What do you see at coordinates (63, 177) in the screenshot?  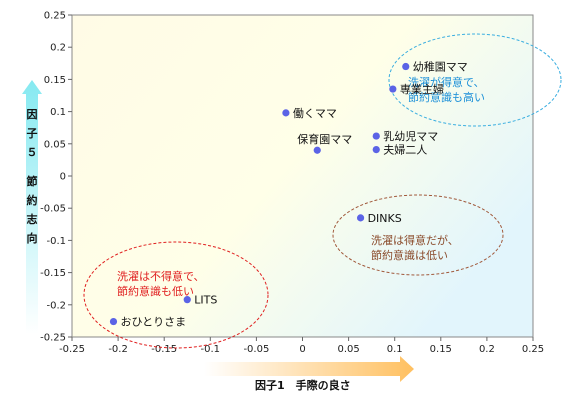 I see `y-tick-label: 0` at bounding box center [63, 177].